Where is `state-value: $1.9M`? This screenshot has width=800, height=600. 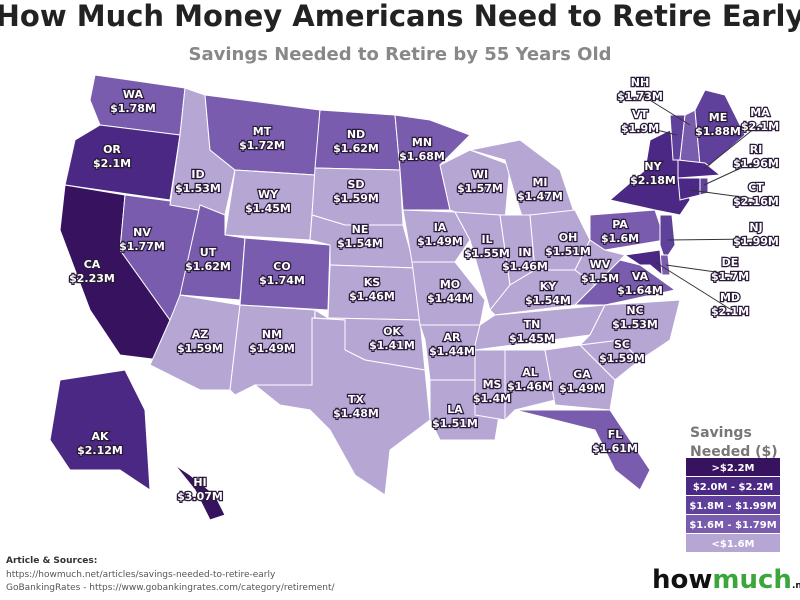 state-value: $1.9M is located at coordinates (640, 128).